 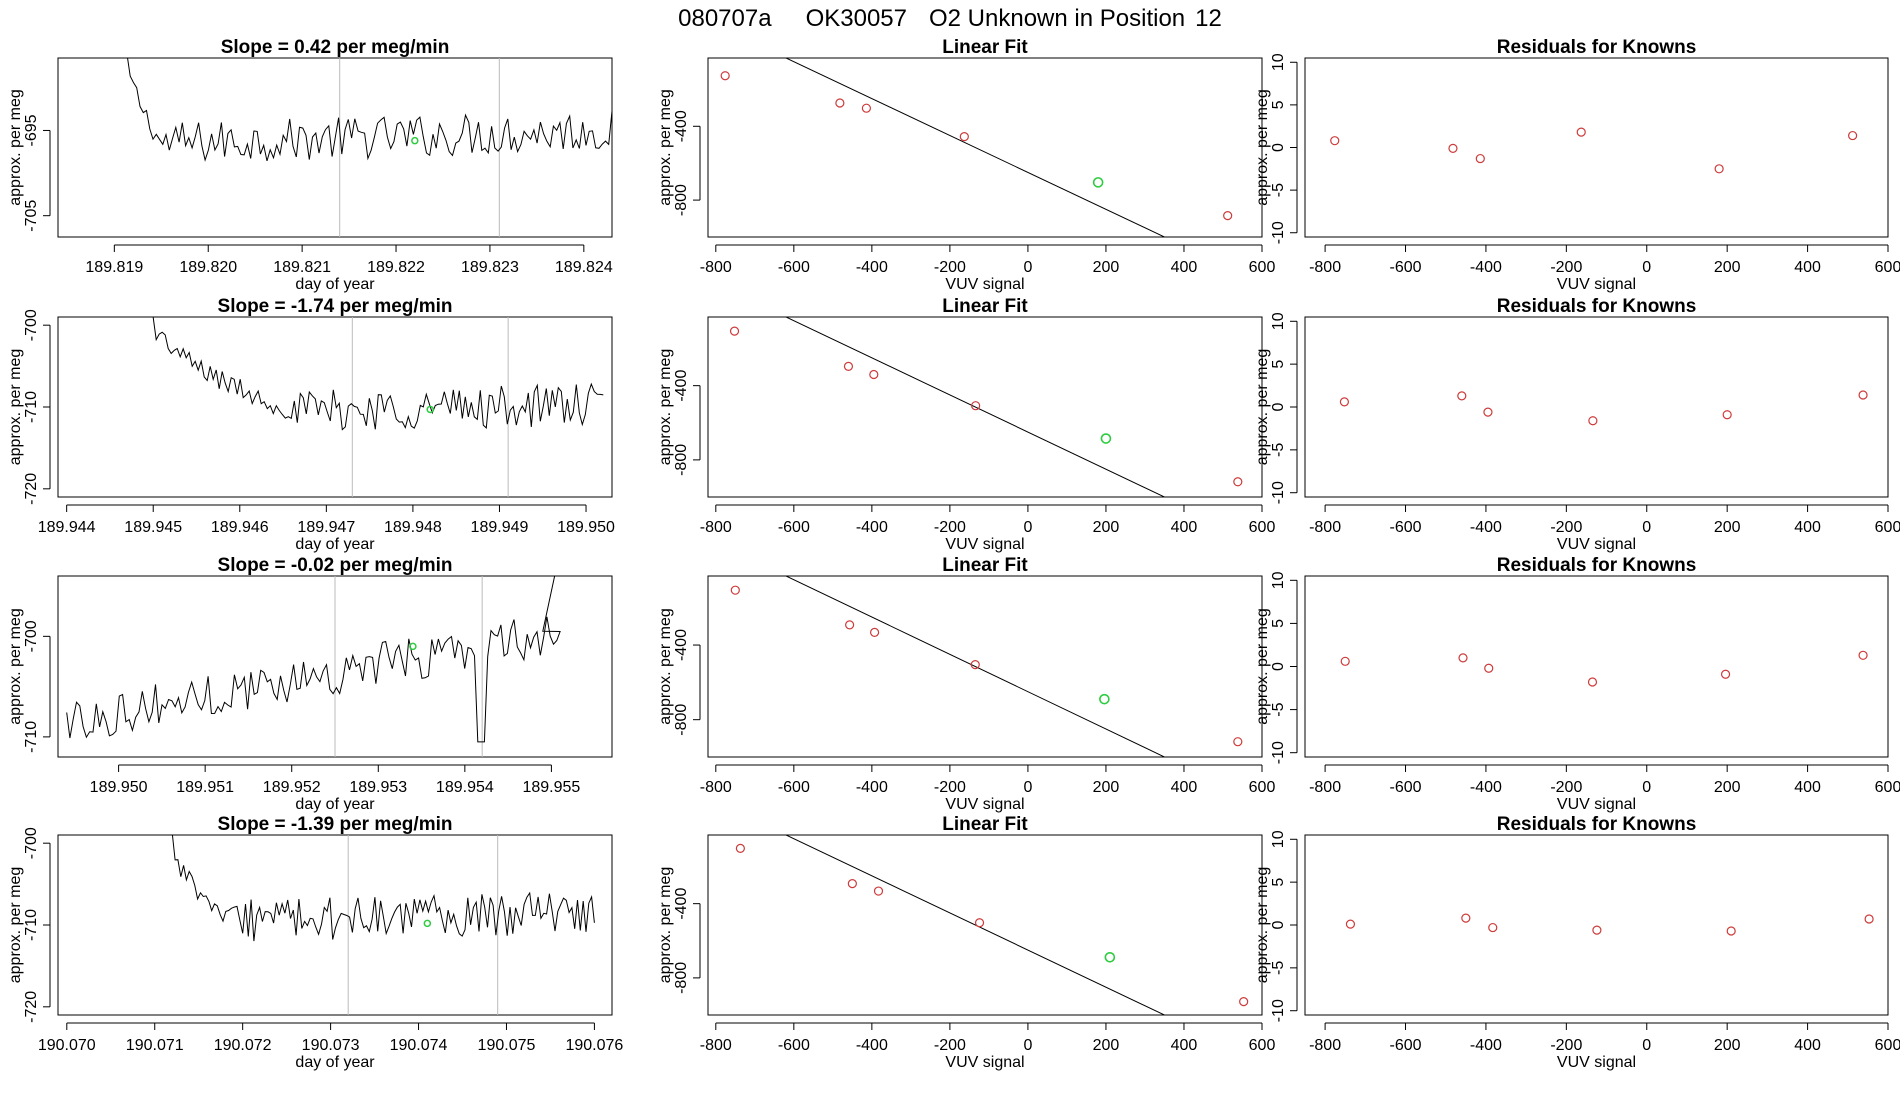 I want to click on slope-title-value: -1.74, so click(x=313, y=306).